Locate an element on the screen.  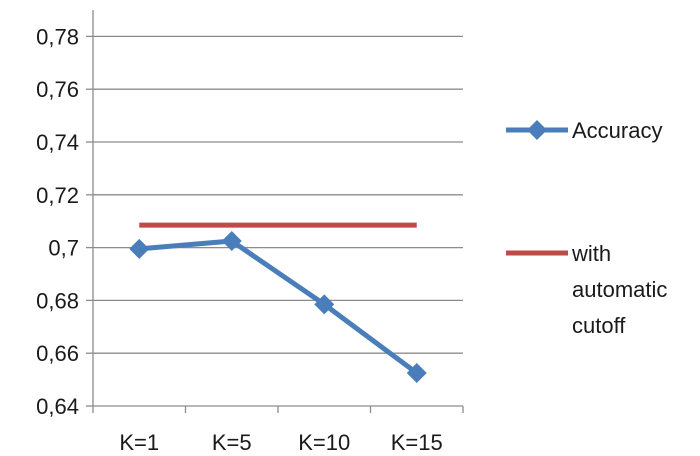
series-line is located at coordinates (279, 307).